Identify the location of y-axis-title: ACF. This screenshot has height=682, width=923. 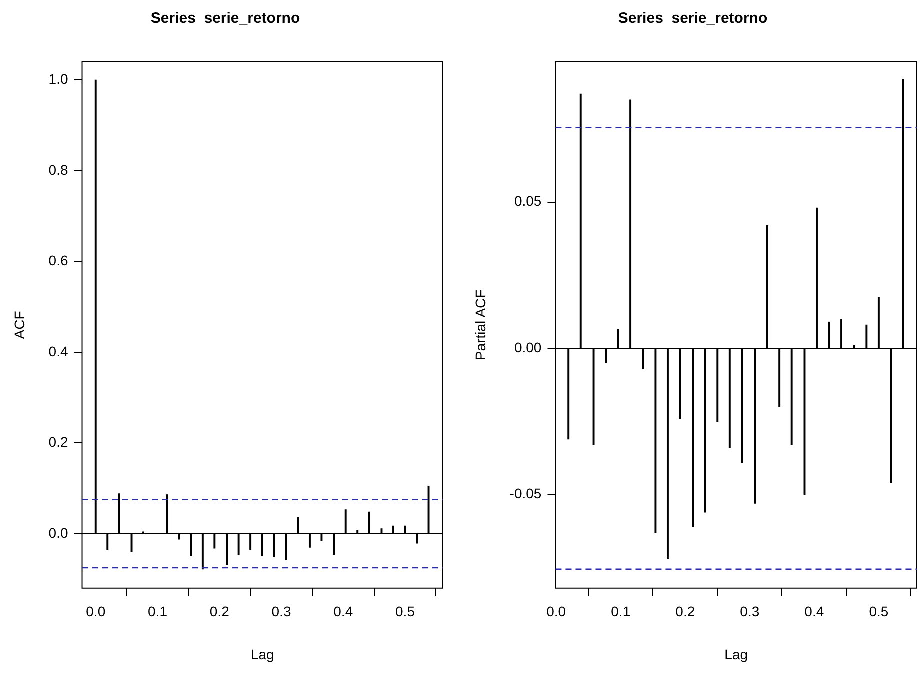
(19, 325).